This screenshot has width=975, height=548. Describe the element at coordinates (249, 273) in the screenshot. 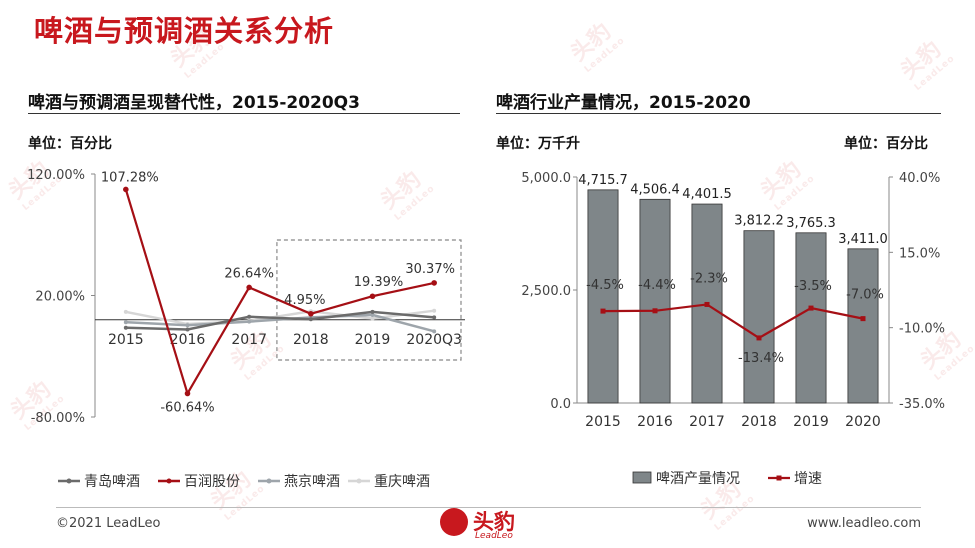

I see `left-data-label: 26.64%` at that location.